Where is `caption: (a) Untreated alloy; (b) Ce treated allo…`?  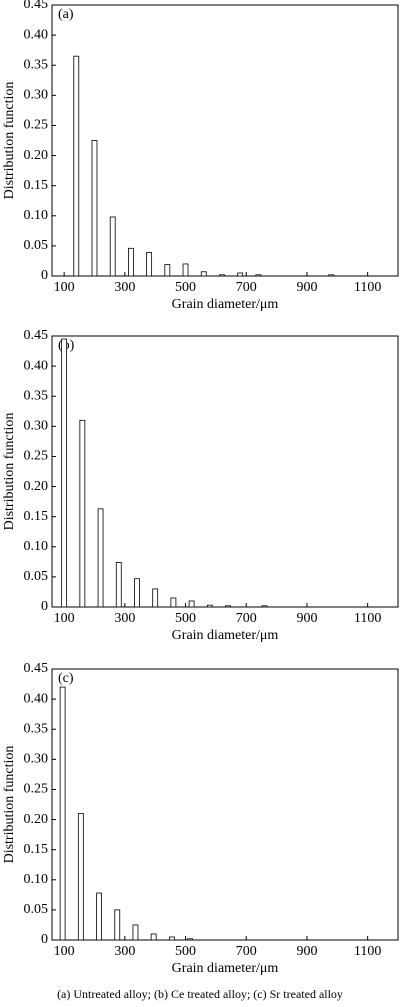 caption: (a) Untreated alloy; (b) Ce treated allo… is located at coordinates (200, 994).